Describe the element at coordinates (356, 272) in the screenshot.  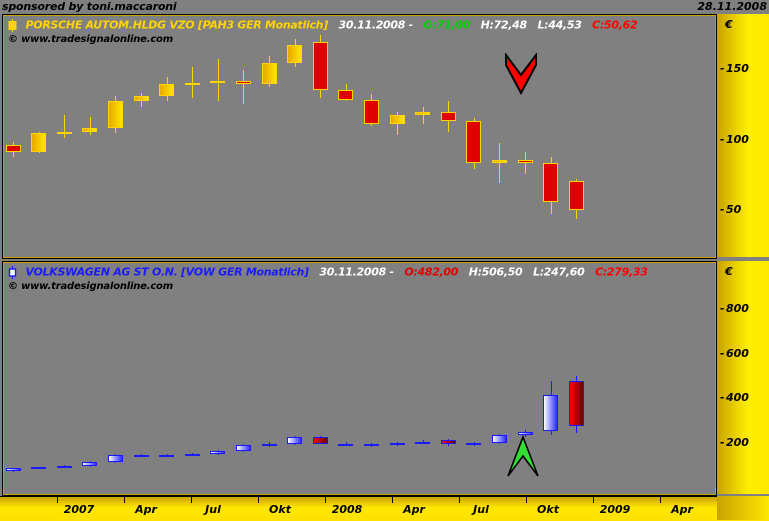
I see `quote-date-volkswagen: 30.11.2008 -` at that location.